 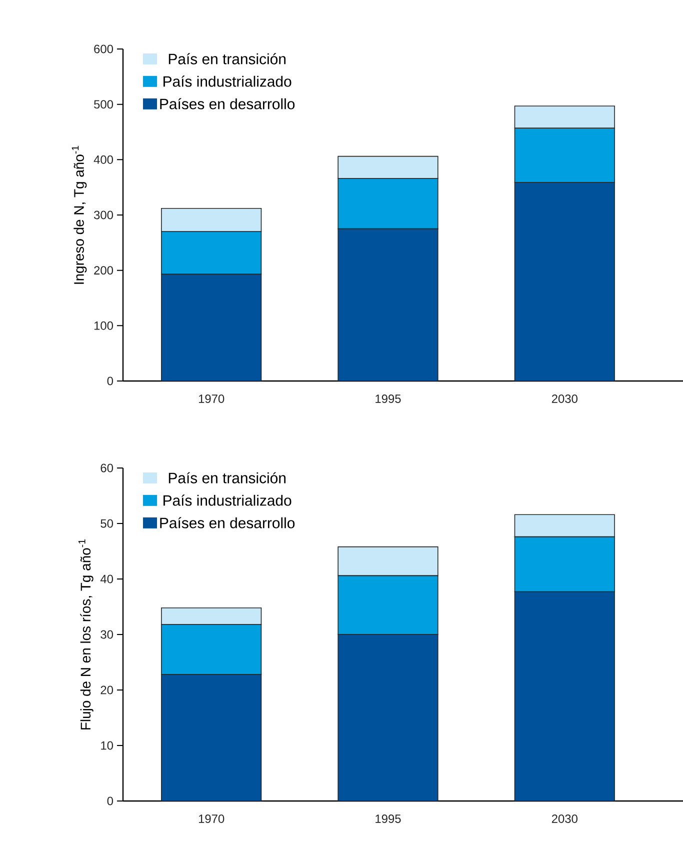 I want to click on y-tick-label: 30, so click(x=107, y=634).